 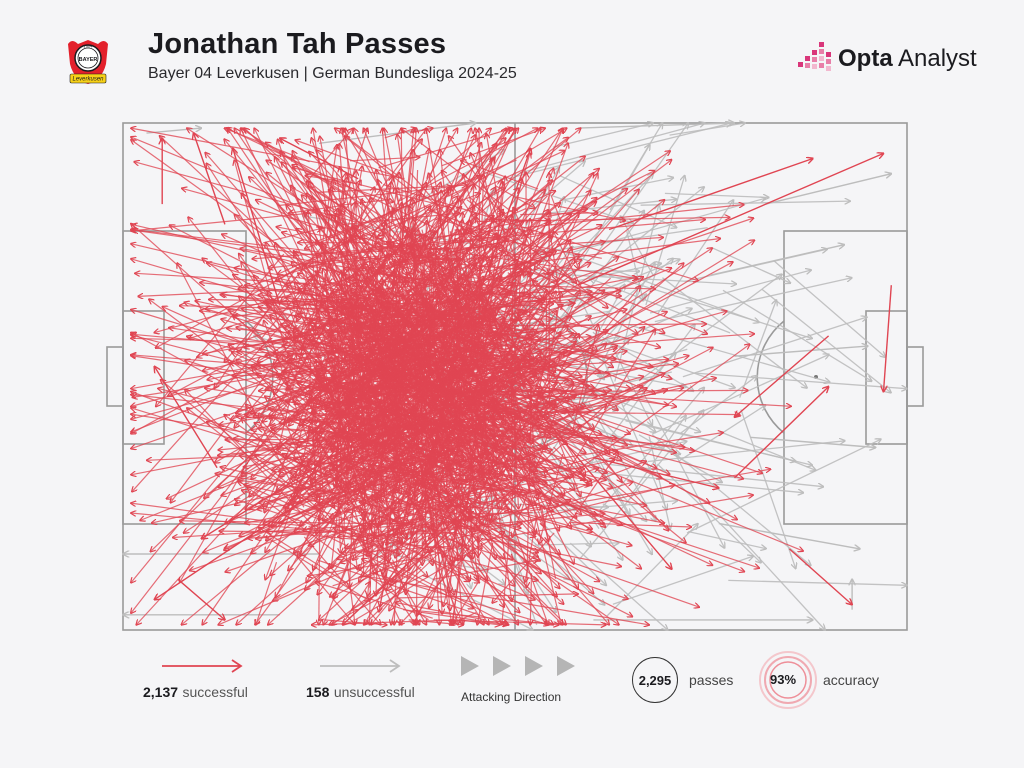 I want to click on left-six-yard-box, so click(x=143, y=377).